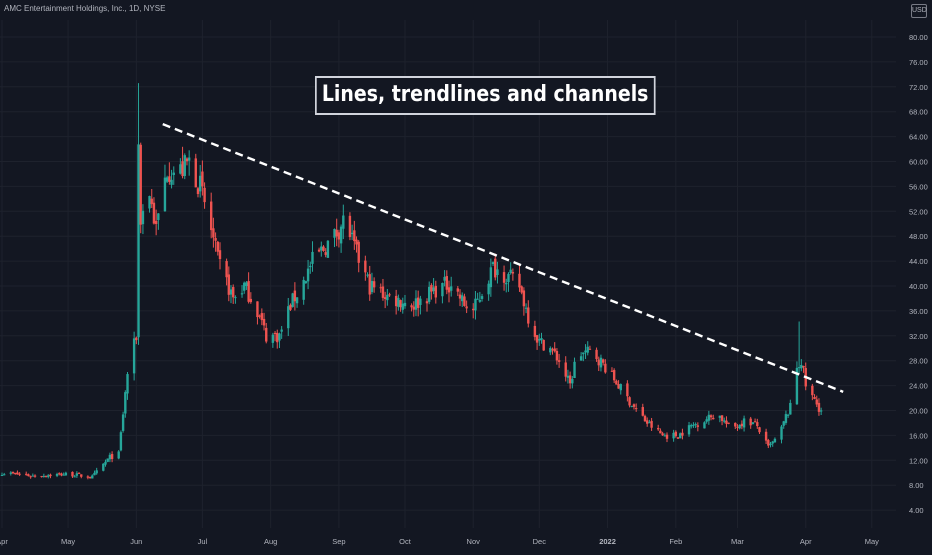  I want to click on x-tick-label: Aug, so click(270, 541).